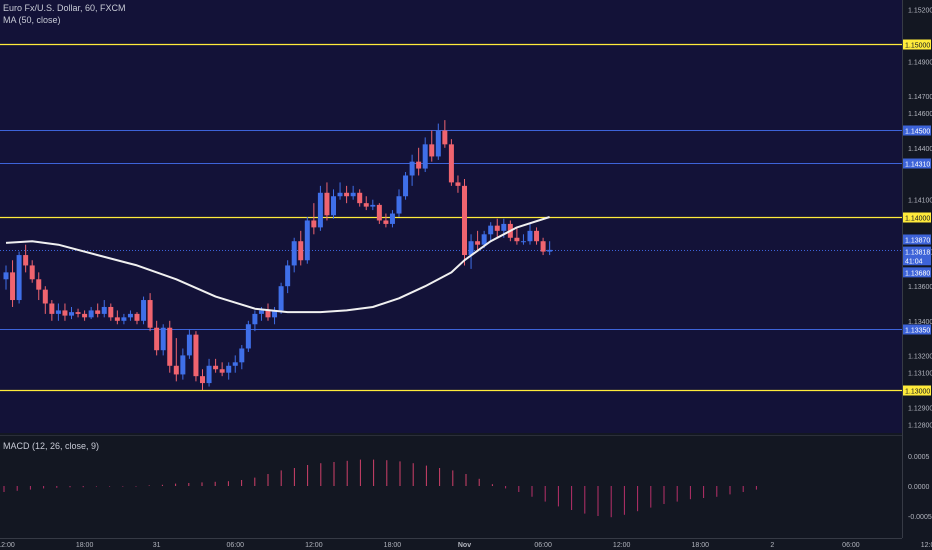 The image size is (932, 550). I want to click on price-tick-label: 1.15200, so click(920, 10).